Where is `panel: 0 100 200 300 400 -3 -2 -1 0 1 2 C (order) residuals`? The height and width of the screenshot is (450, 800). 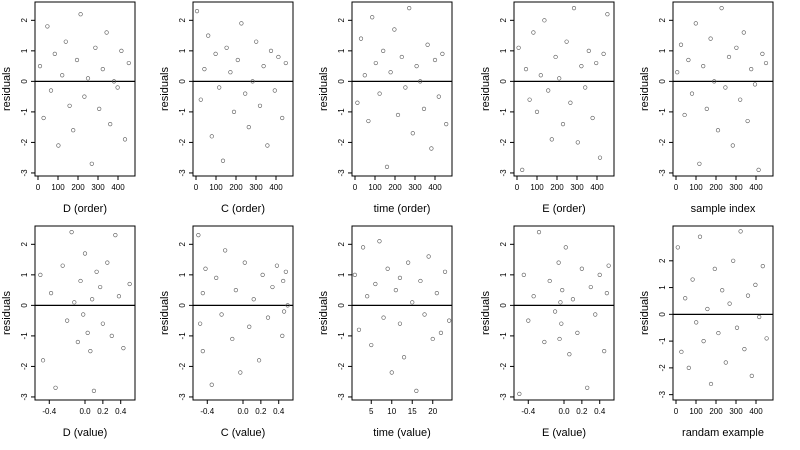
panel: 0 100 200 300 400 -3 -2 -1 0 1 2 C (order) residuals is located at coordinates (226, 108).